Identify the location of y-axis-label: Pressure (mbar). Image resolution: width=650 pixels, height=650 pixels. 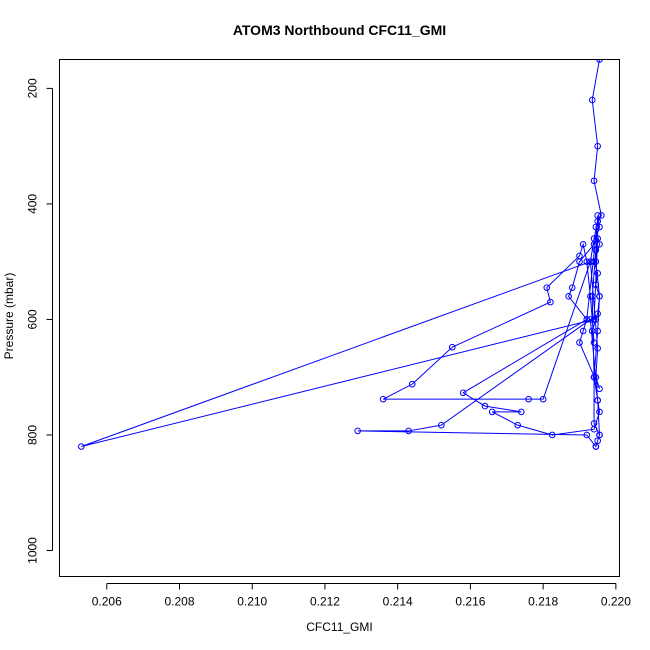
(9, 316).